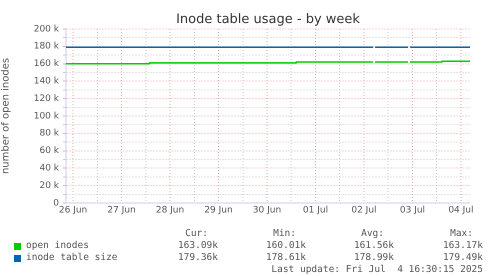  Describe the element at coordinates (121, 211) in the screenshot. I see `x-tick-label: 27 Jun` at that location.